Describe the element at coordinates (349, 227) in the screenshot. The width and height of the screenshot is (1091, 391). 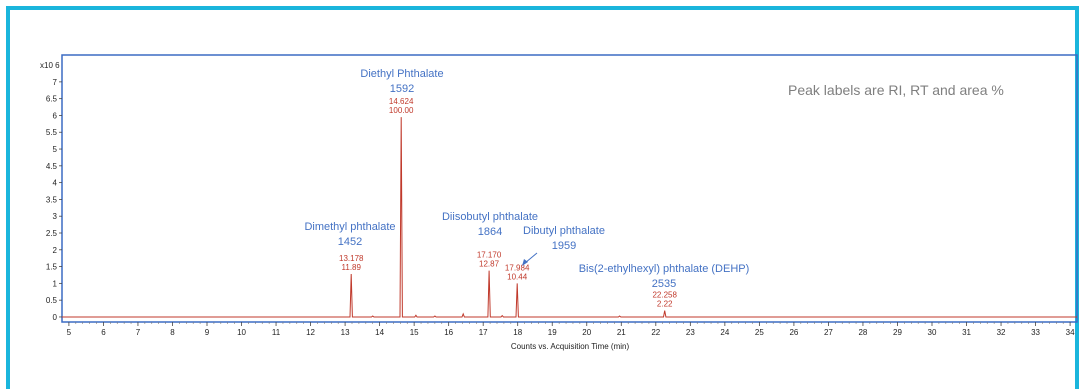
I see `compound-name: Dimethyl phthalate` at that location.